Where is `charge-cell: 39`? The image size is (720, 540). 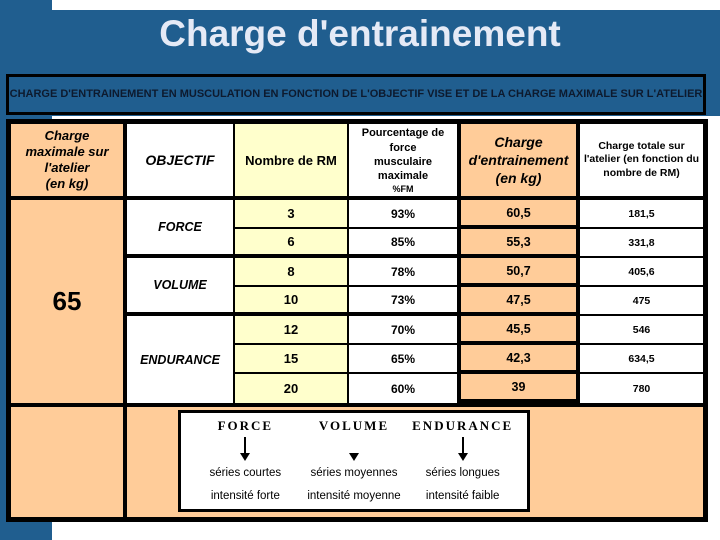 charge-cell: 39 is located at coordinates (518, 388).